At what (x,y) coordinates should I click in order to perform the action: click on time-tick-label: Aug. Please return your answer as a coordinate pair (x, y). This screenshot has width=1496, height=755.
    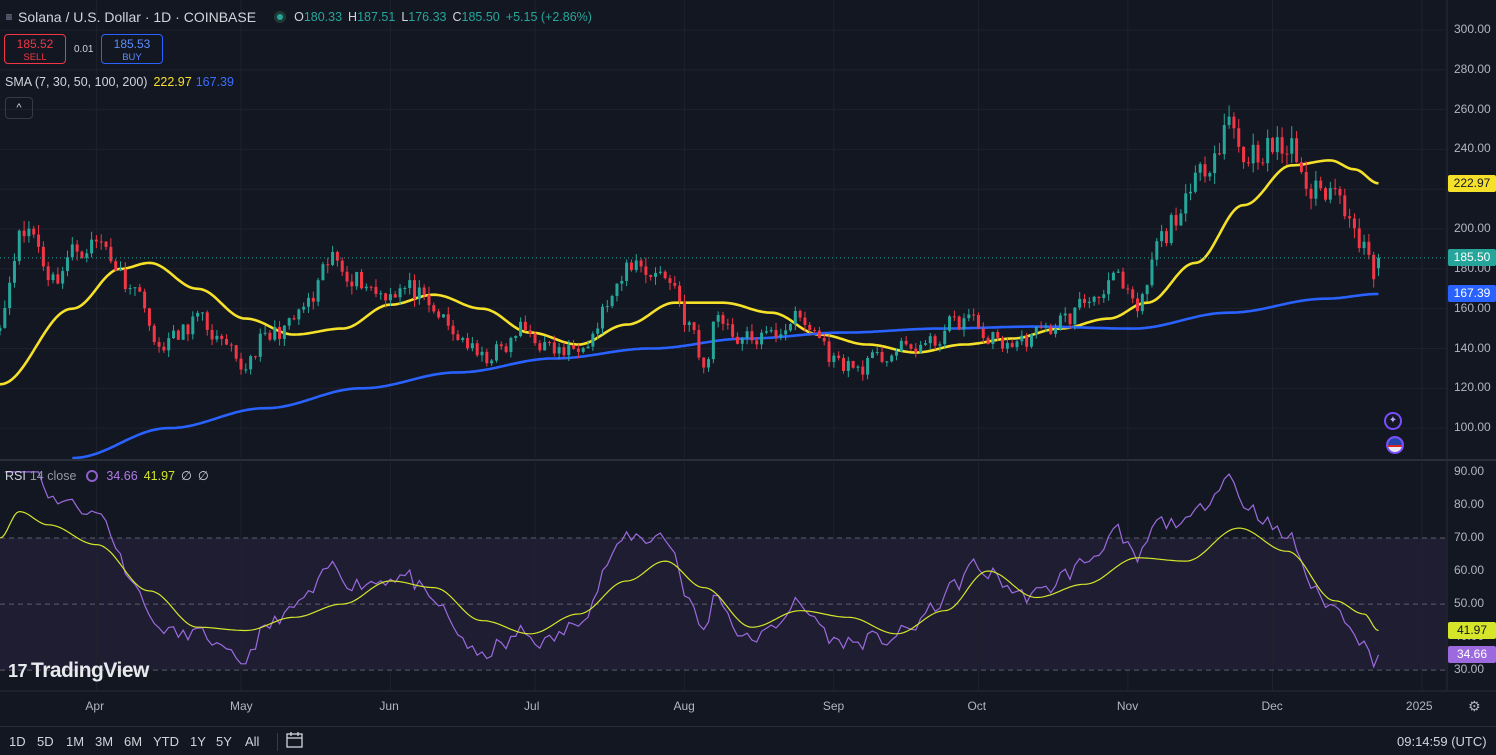
    Looking at the image, I should click on (684, 706).